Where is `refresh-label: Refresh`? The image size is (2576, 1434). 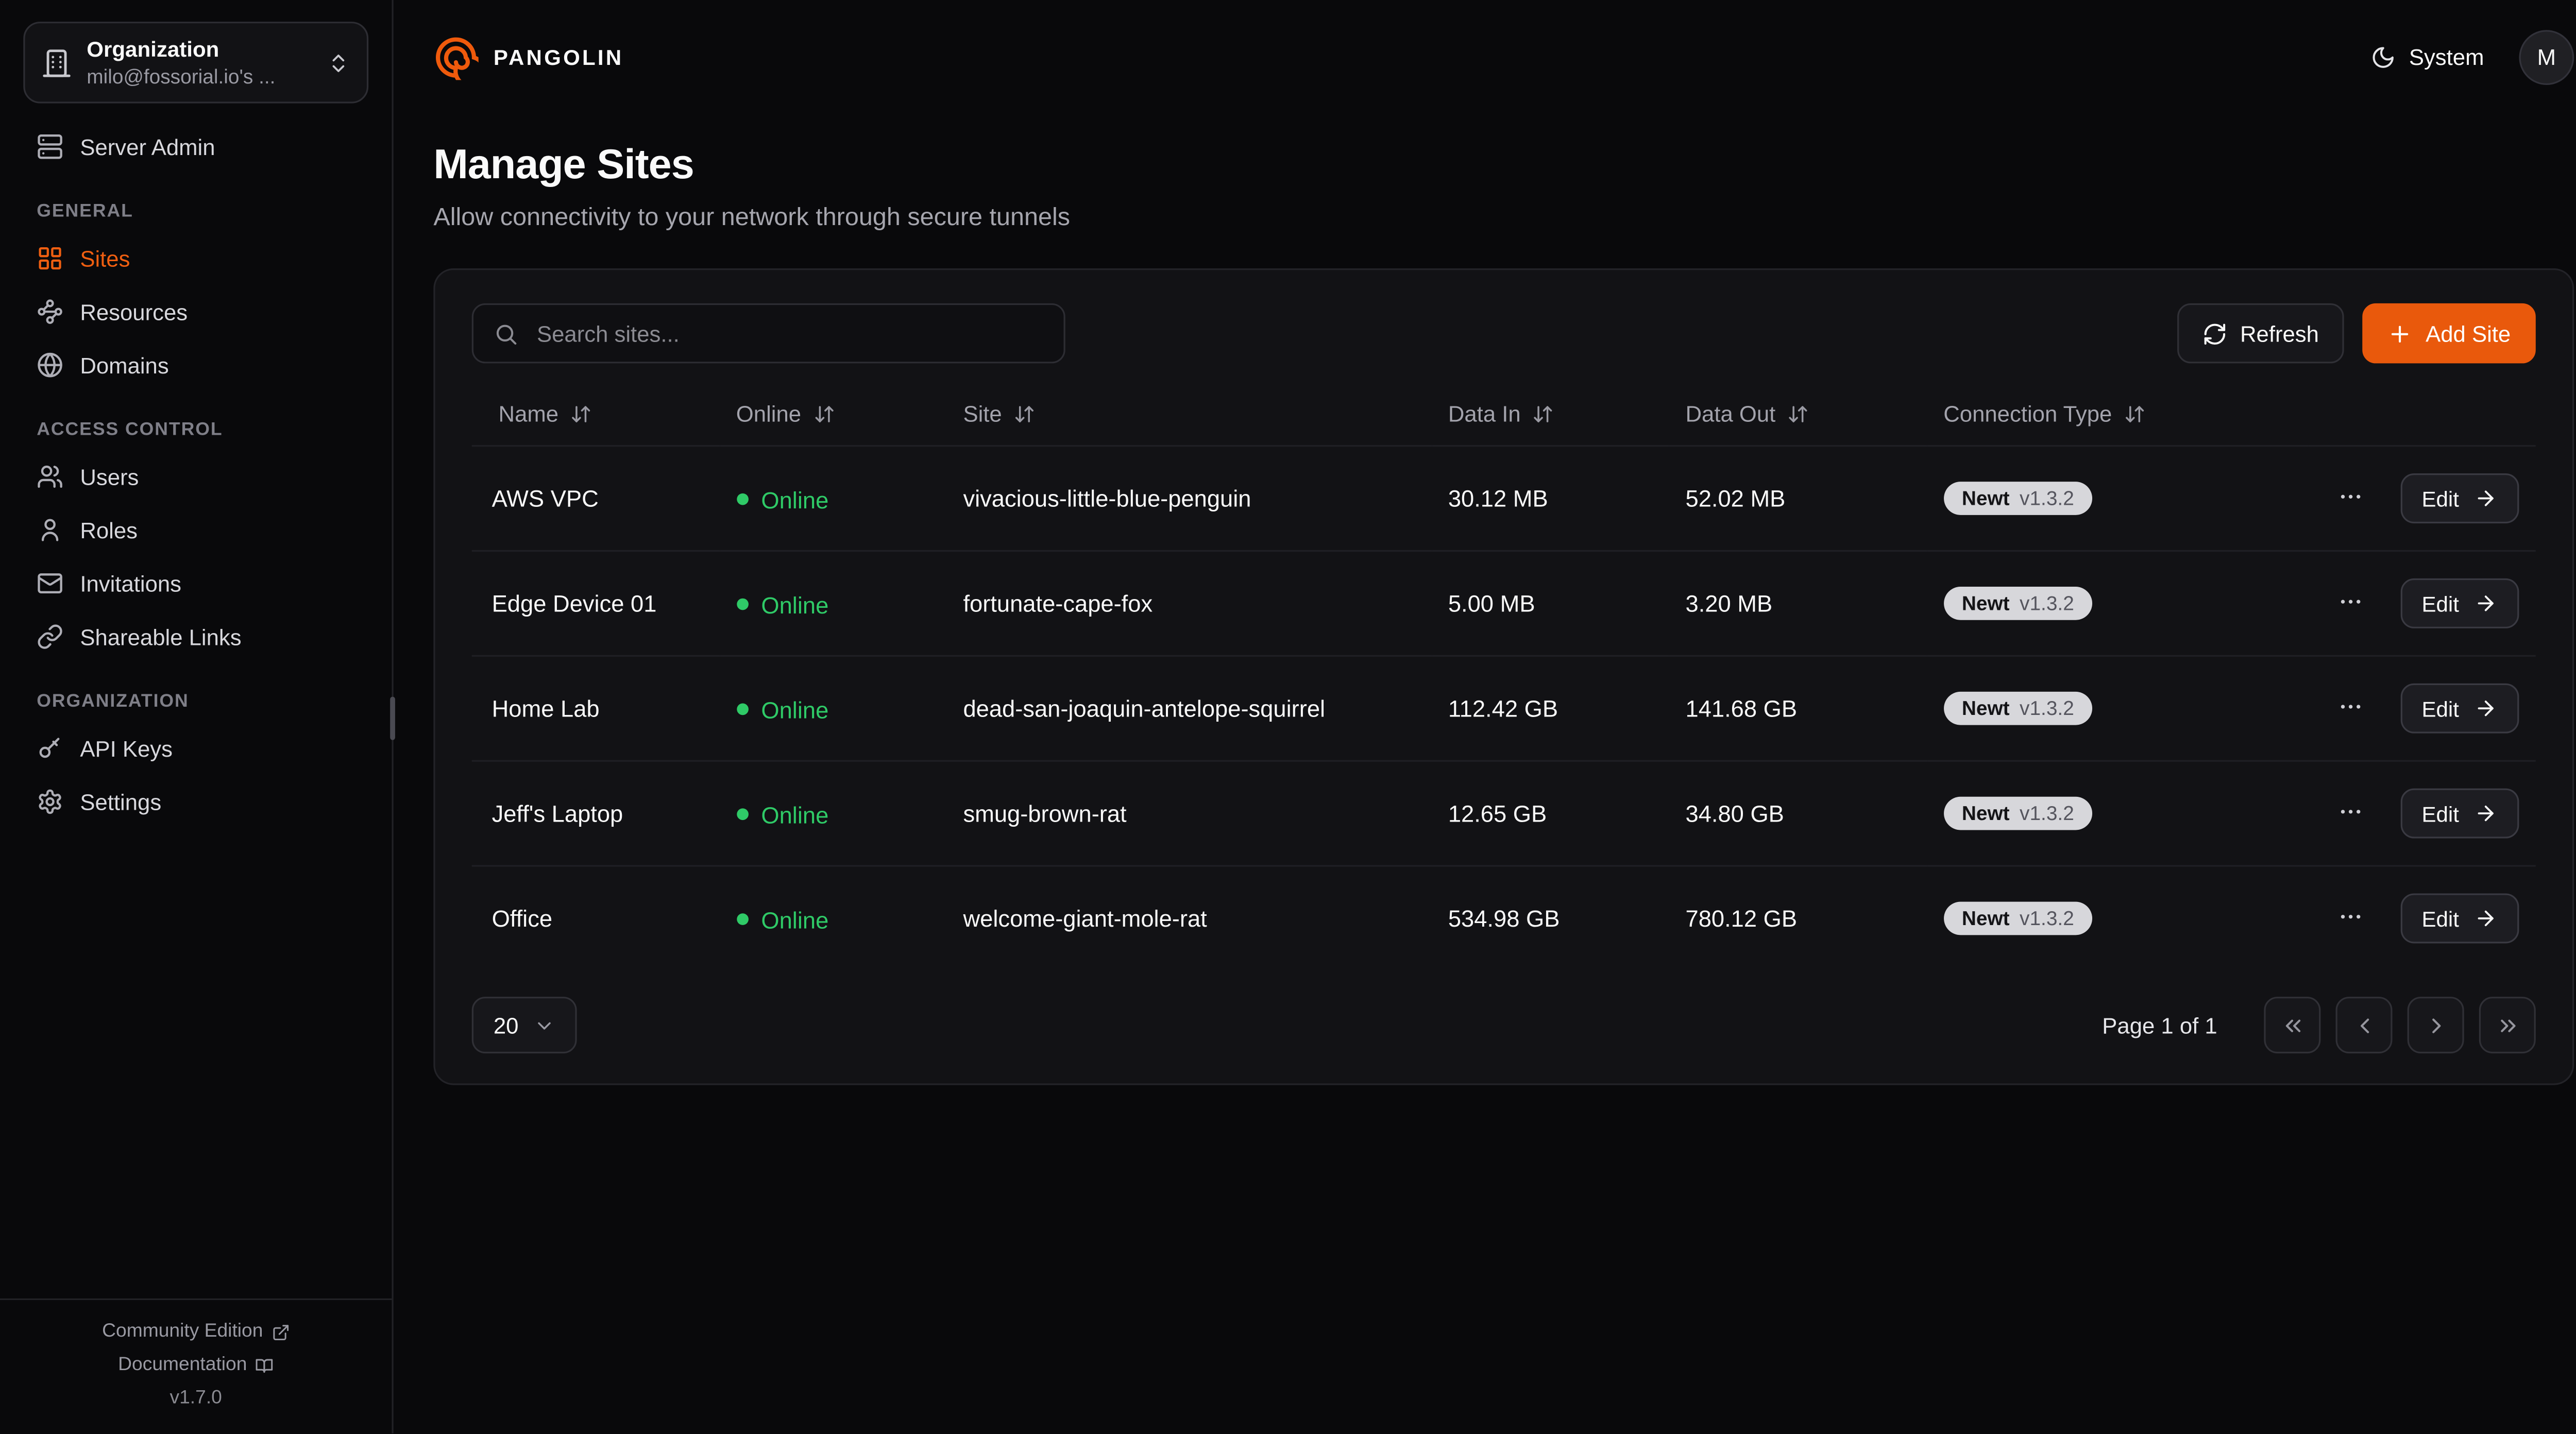
refresh-label: Refresh is located at coordinates (2280, 333).